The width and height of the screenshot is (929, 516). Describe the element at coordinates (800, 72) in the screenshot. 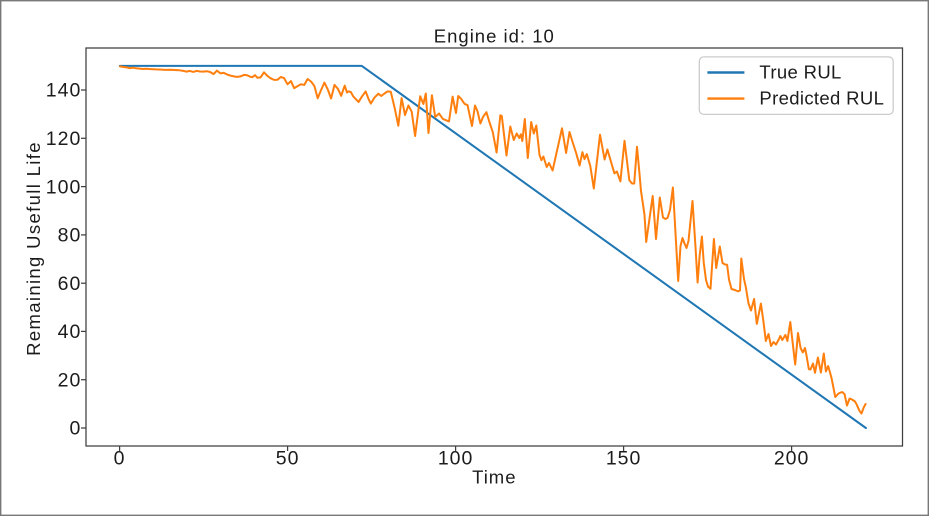

I see `svg-text: True RUL` at that location.